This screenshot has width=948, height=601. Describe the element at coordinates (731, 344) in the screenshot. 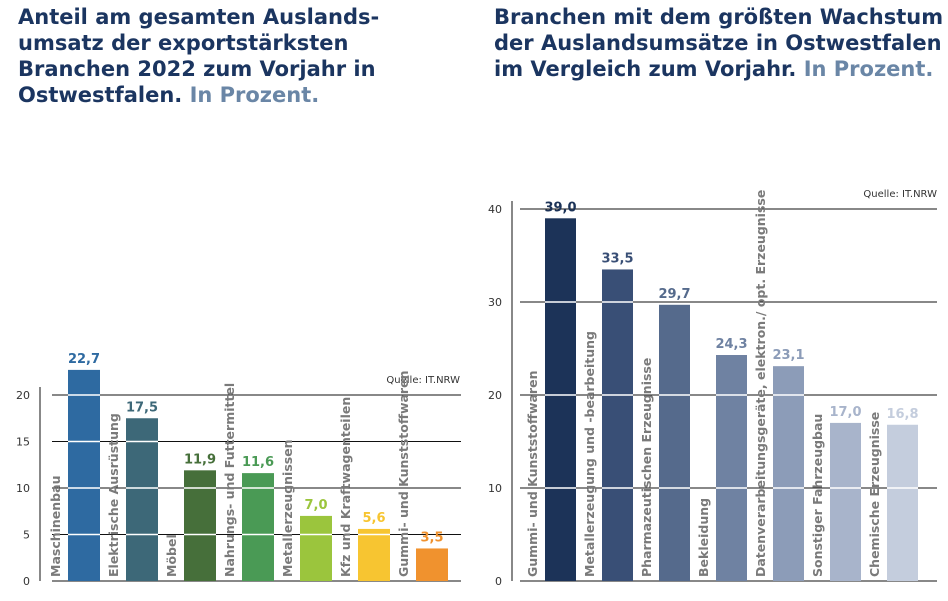

I see `right-value-label: 24,3` at that location.